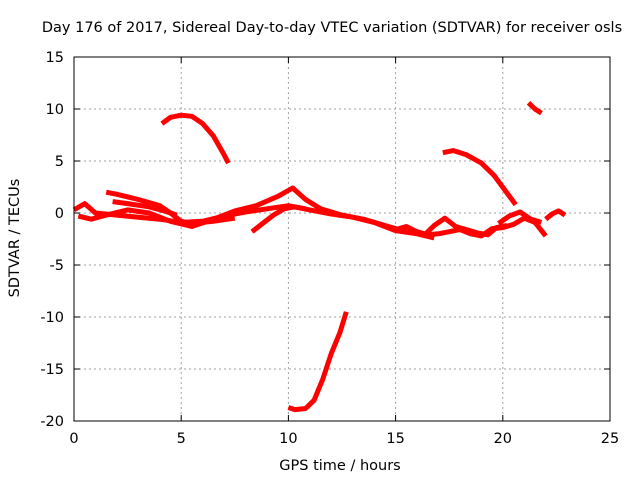 This screenshot has width=640, height=480. Describe the element at coordinates (503, 439) in the screenshot. I see `x-tick-label: 20` at that location.